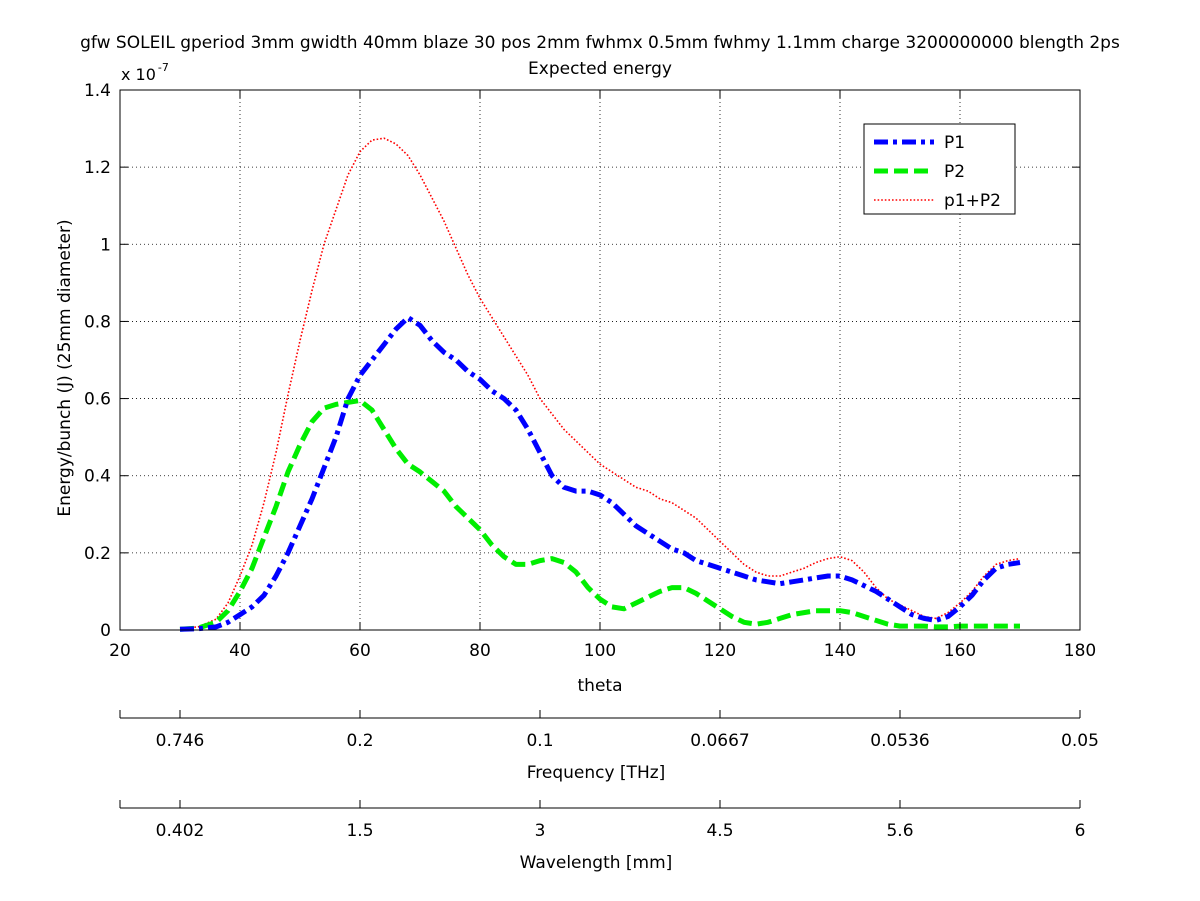  What do you see at coordinates (840, 651) in the screenshot?
I see `x-tick-label: 140` at bounding box center [840, 651].